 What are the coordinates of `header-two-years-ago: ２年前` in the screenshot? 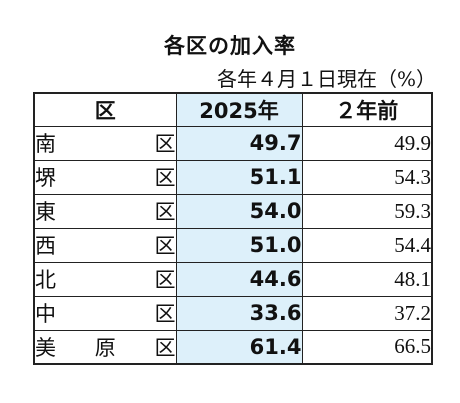 It's located at (367, 109).